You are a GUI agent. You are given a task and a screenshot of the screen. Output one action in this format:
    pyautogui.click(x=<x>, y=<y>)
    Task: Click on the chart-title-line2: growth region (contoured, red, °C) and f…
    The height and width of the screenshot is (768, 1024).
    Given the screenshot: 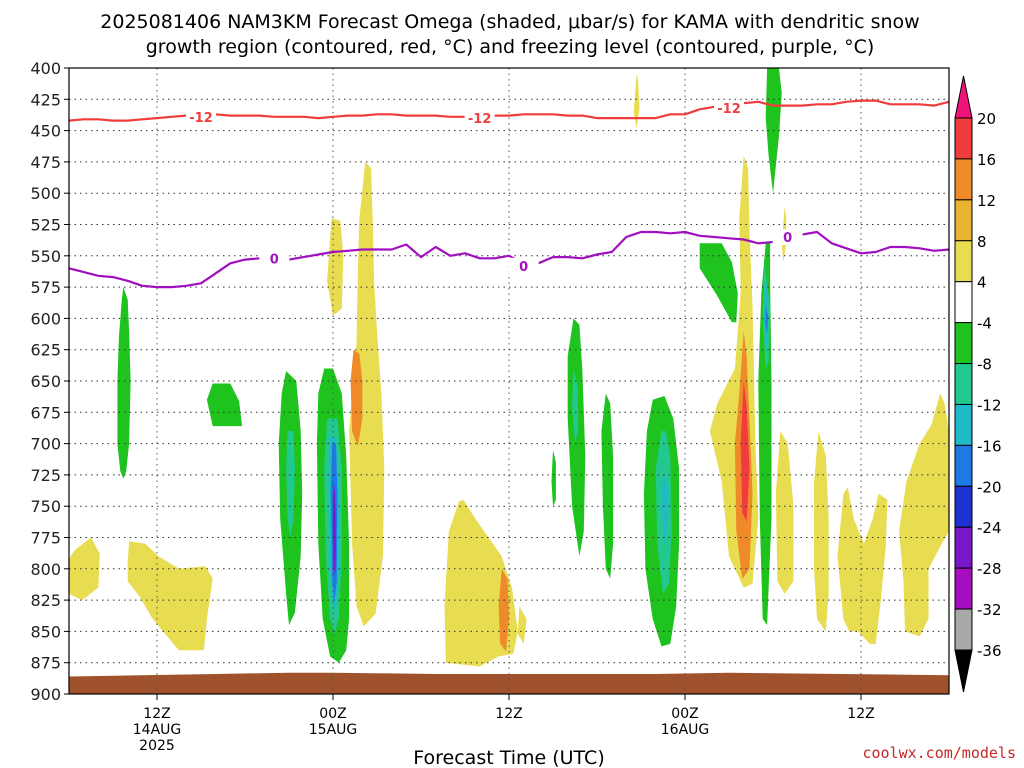 What is the action you would take?
    pyautogui.click(x=510, y=47)
    